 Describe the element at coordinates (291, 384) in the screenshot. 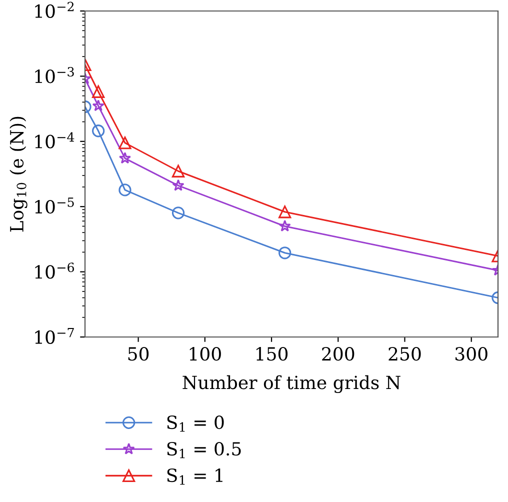

I see `x-axis-title: Number of time grids N` at that location.